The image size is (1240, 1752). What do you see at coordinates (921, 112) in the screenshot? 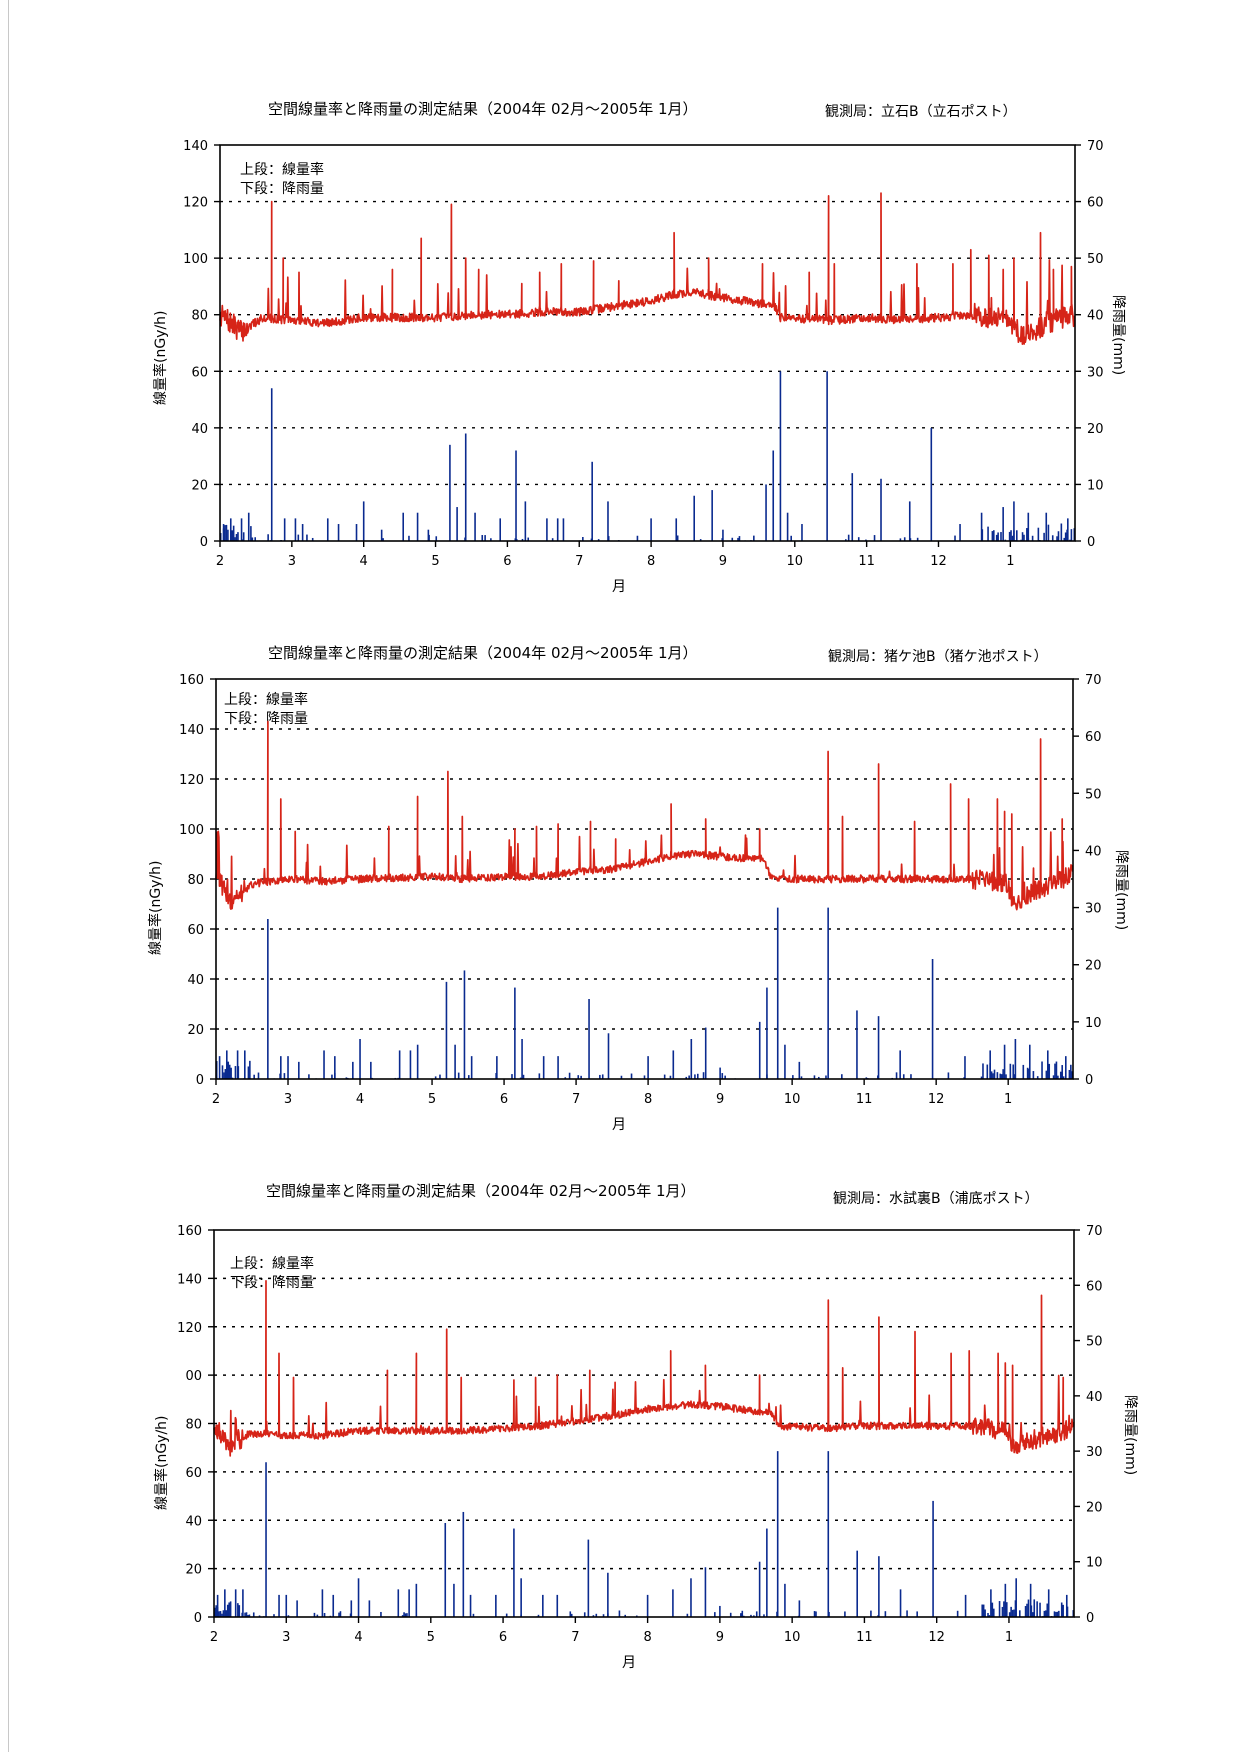
I see `chart-station: 観測局：立石B（立石ポスト）` at bounding box center [921, 112].